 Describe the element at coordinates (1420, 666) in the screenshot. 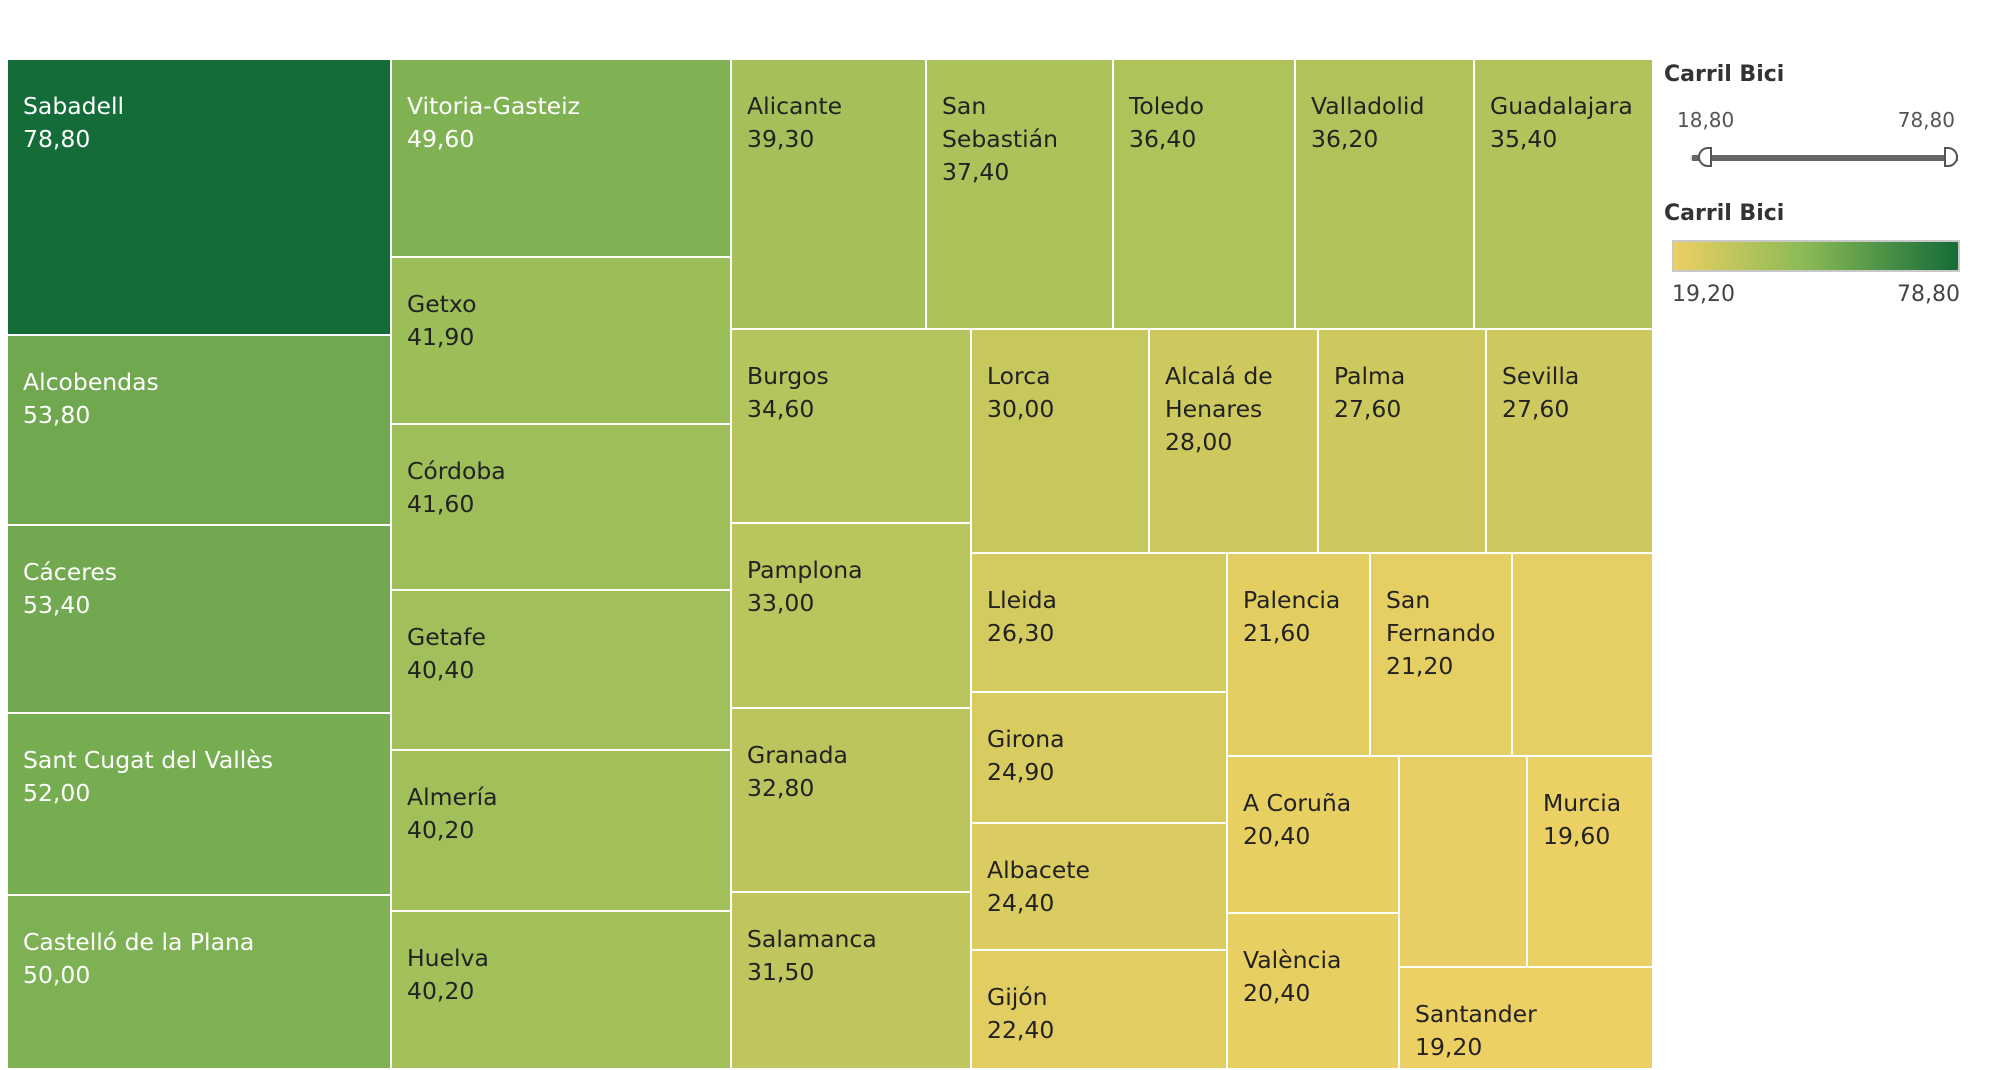

I see `city-value: 21,20` at that location.